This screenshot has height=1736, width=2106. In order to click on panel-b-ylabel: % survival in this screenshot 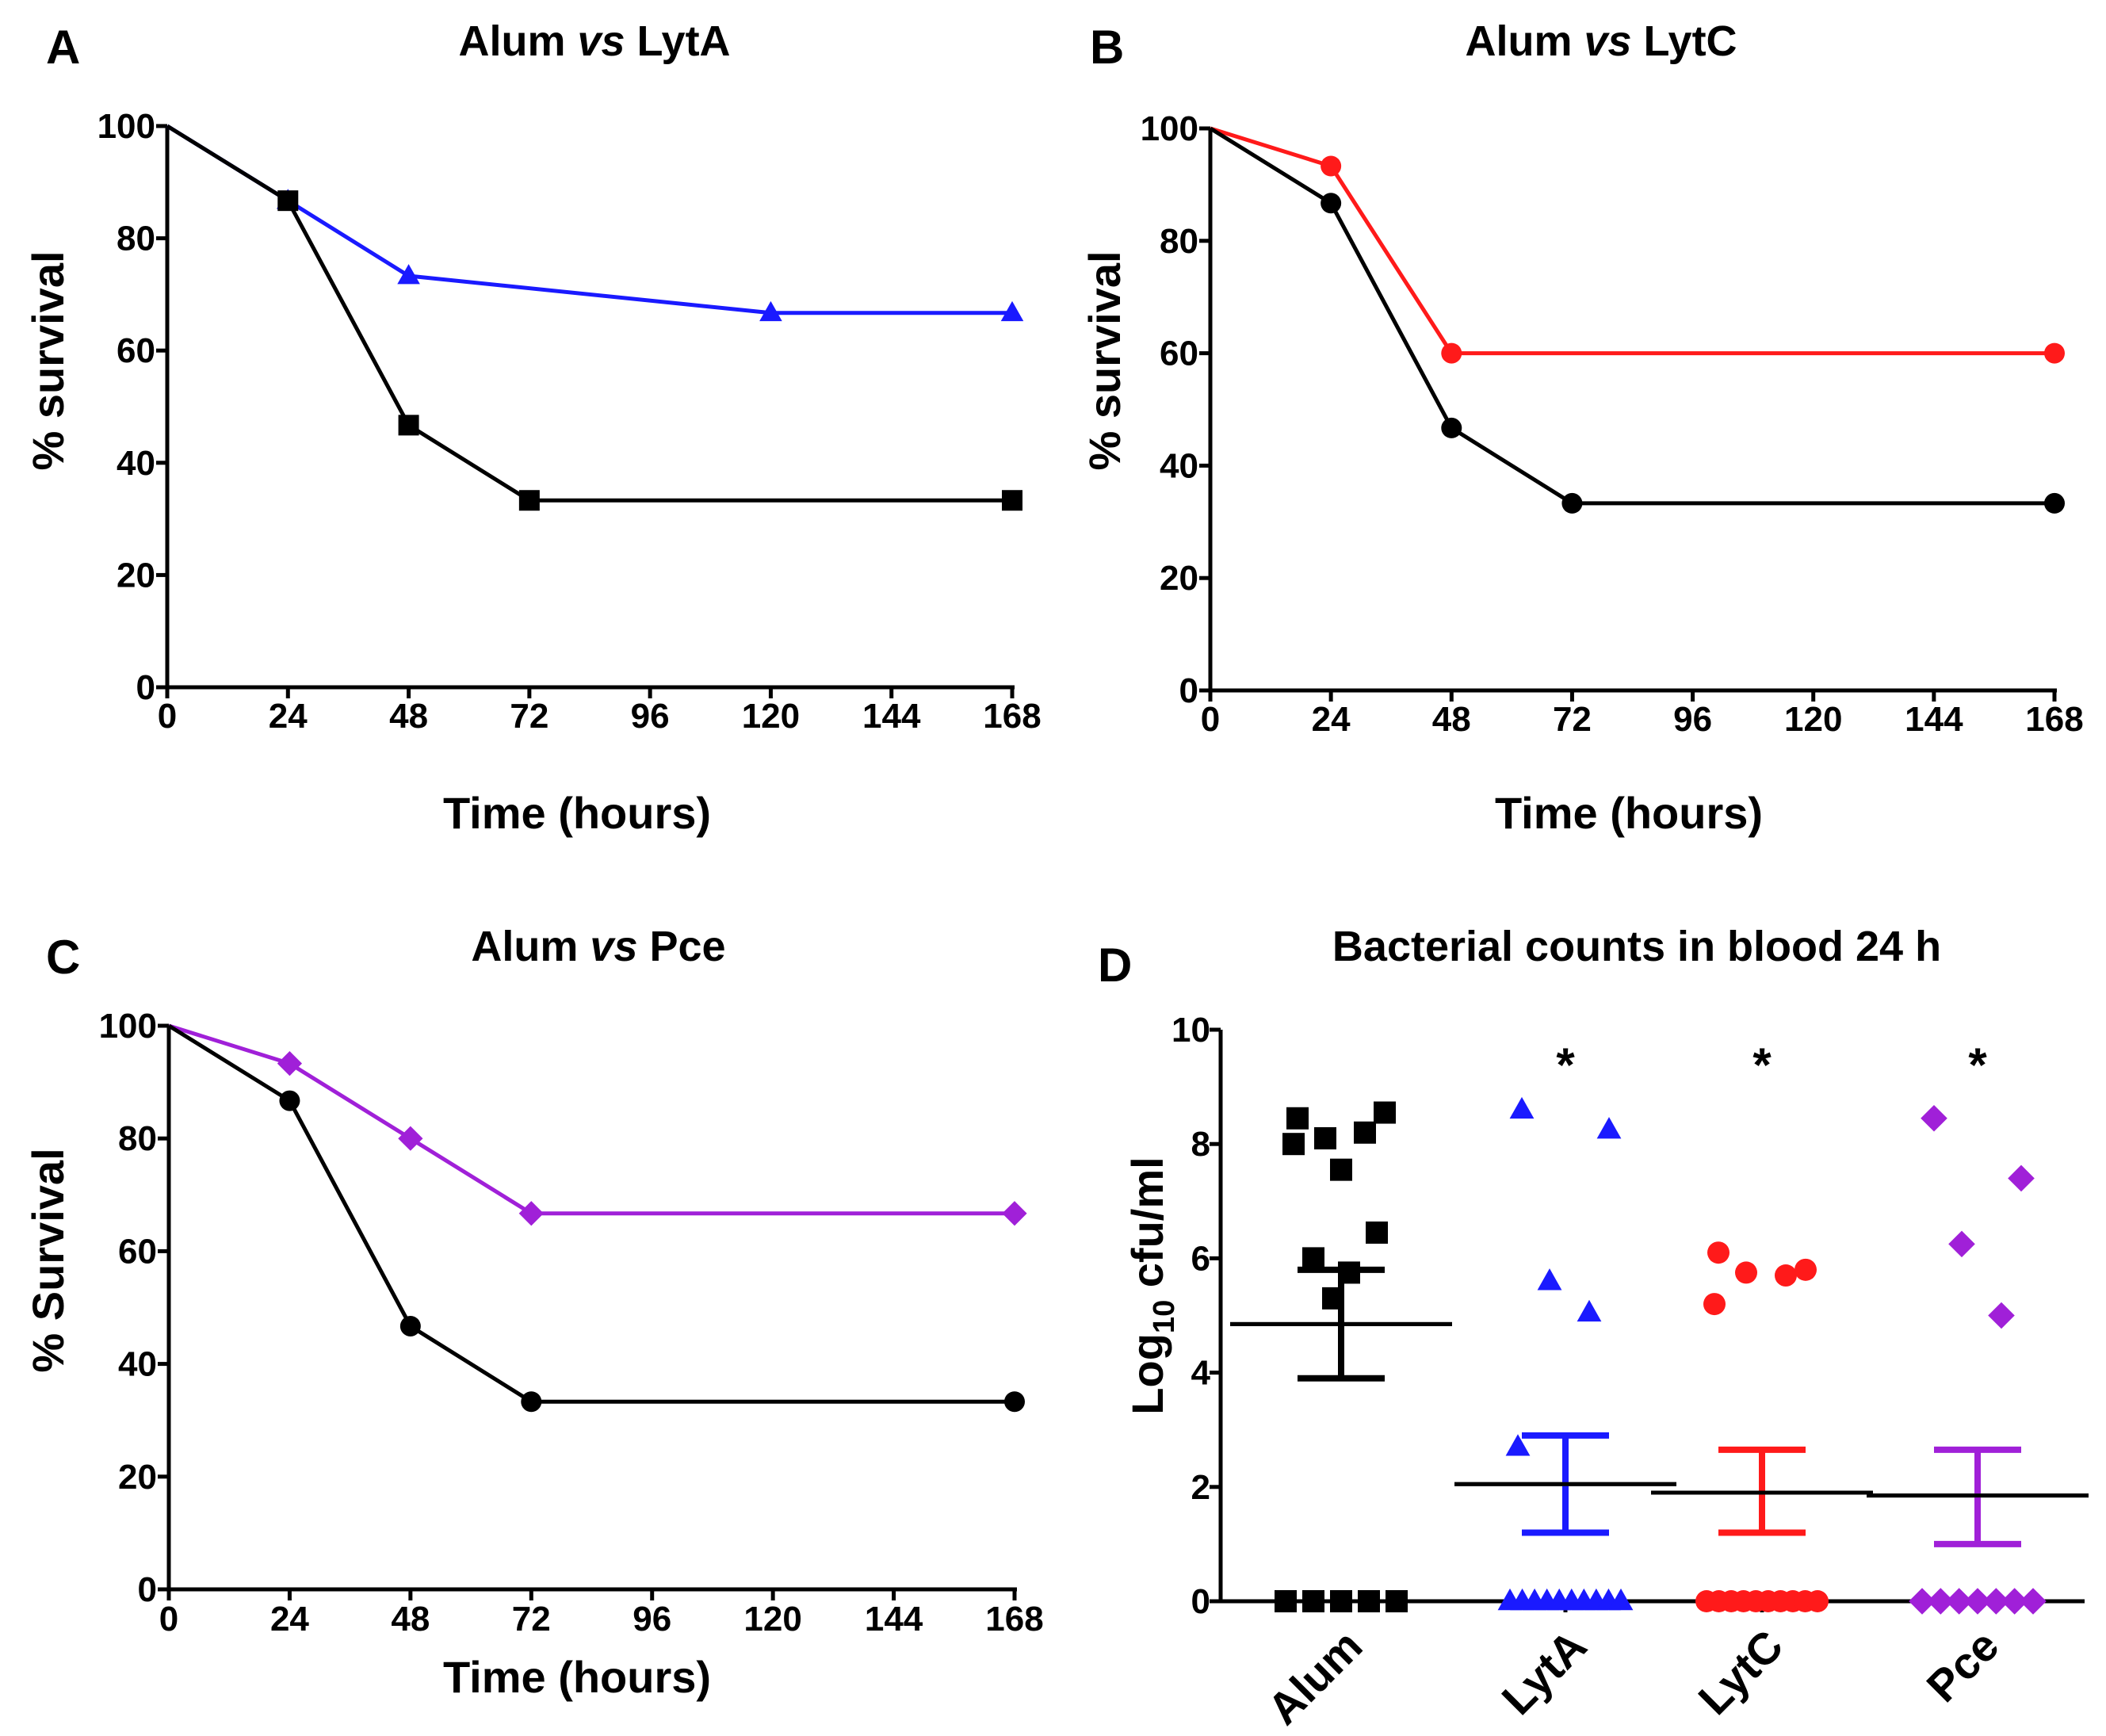, I will do `click(1105, 360)`.